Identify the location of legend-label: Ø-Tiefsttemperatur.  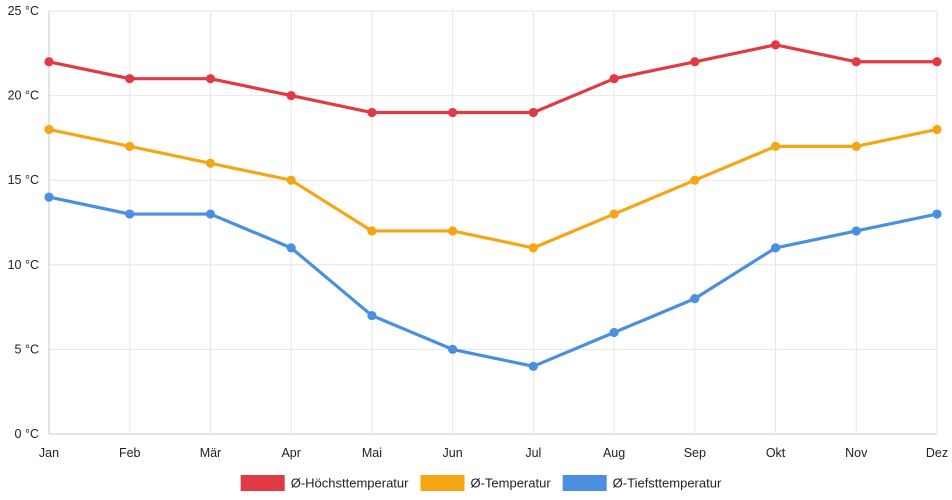
(667, 483).